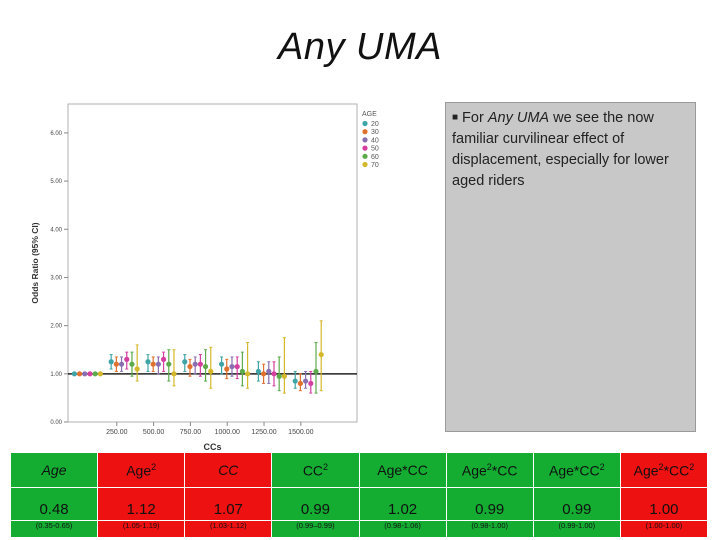 This screenshot has height=540, width=720. I want to click on header-age-cc: Age*CC, so click(402, 470).